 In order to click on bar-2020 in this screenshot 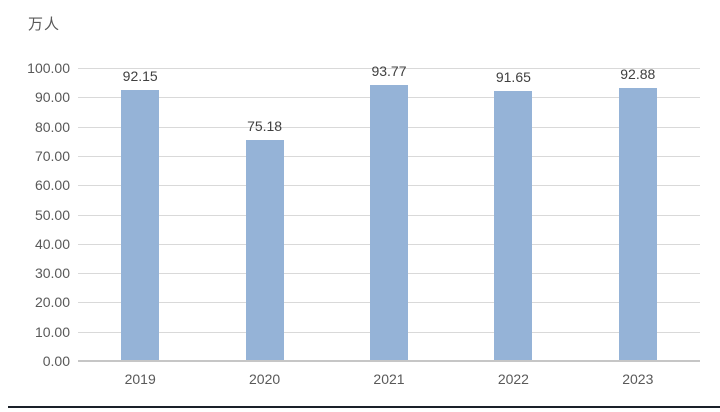, I will do `click(264, 249)`.